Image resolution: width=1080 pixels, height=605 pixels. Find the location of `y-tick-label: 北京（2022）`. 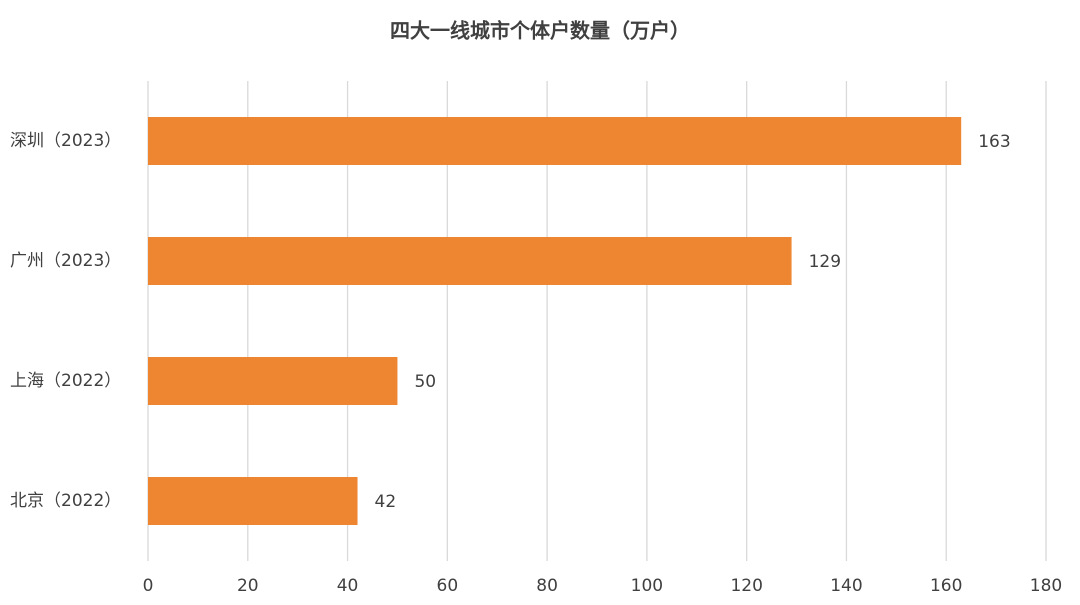

y-tick-label: 北京（2022） is located at coordinates (65, 501).